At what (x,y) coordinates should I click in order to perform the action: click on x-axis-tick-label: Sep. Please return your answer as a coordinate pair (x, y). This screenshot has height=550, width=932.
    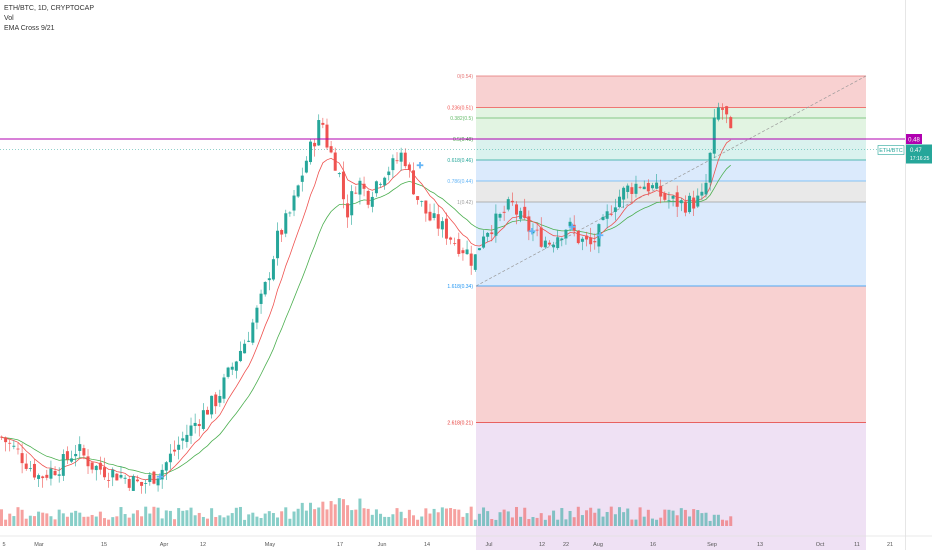
    Looking at the image, I should click on (712, 545).